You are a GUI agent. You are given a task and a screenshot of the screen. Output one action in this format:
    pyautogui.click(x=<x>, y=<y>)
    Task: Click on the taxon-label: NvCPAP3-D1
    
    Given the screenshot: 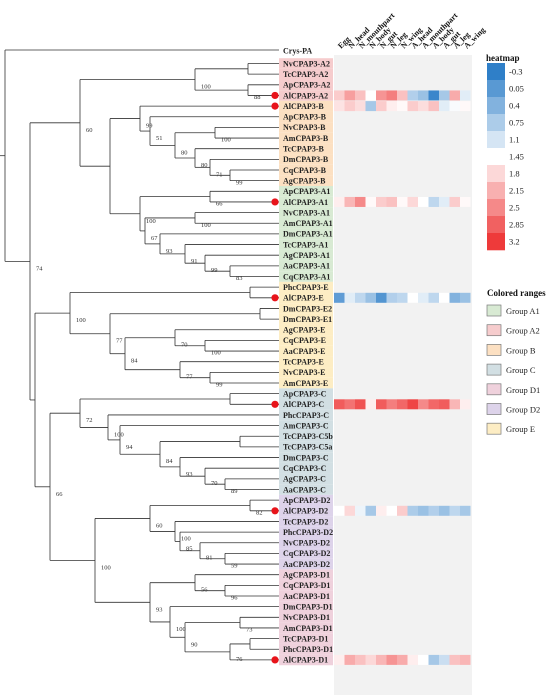 What is the action you would take?
    pyautogui.click(x=306, y=617)
    